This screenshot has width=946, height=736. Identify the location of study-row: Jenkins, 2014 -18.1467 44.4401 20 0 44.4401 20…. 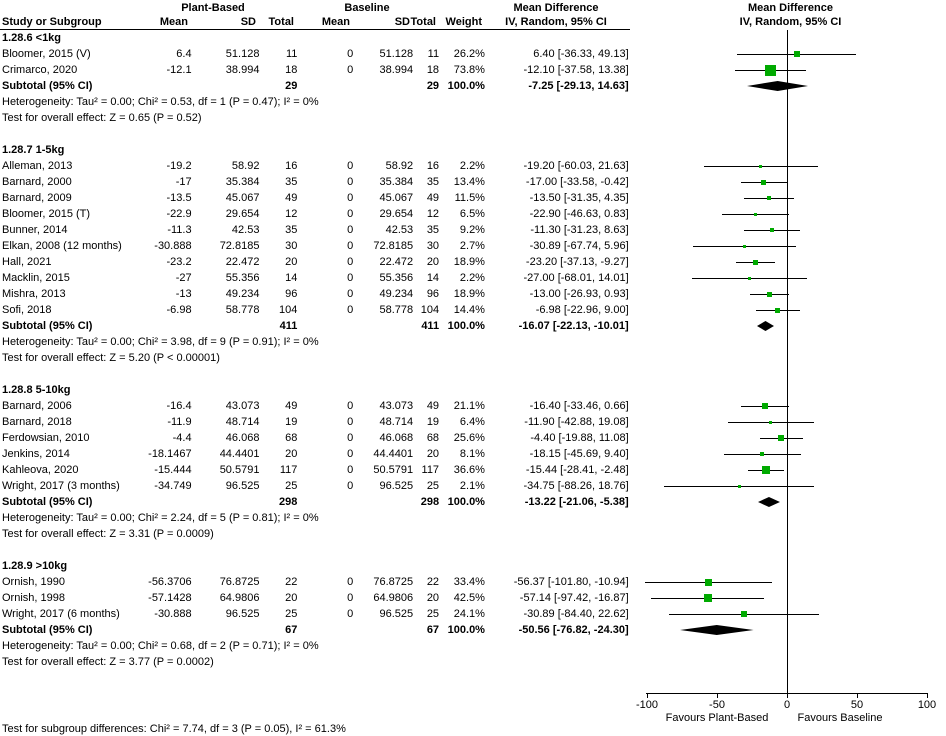
(473, 454).